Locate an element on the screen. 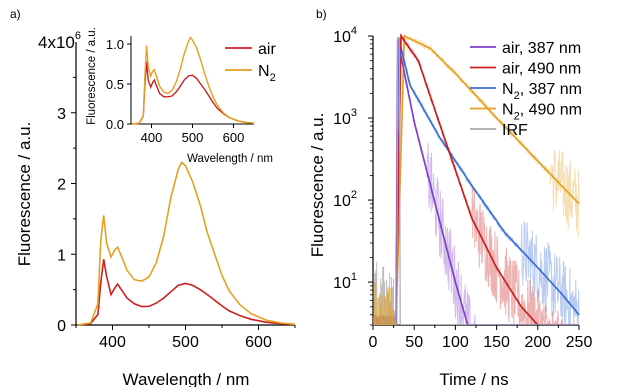  panel-a-ytick-label: 1 is located at coordinates (61, 255).